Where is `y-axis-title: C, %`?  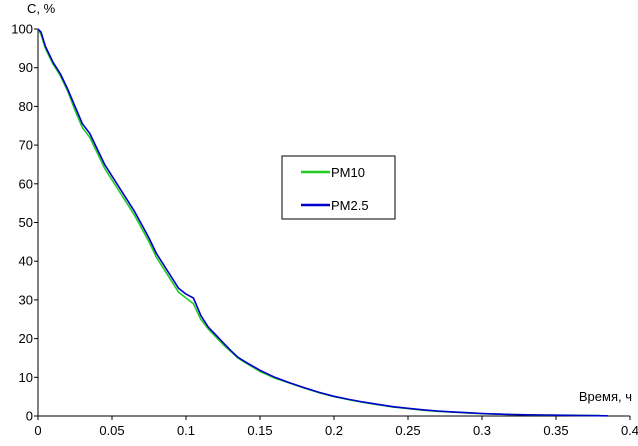
y-axis-title: C, % is located at coordinates (41, 8).